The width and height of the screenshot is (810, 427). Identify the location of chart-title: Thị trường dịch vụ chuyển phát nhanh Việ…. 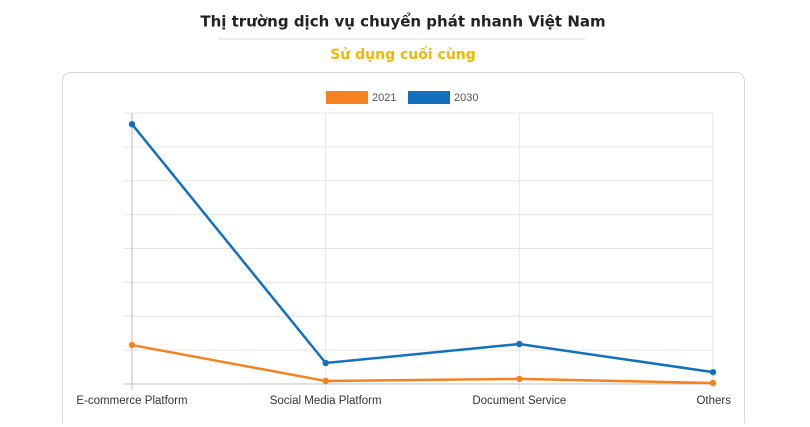
(402, 21).